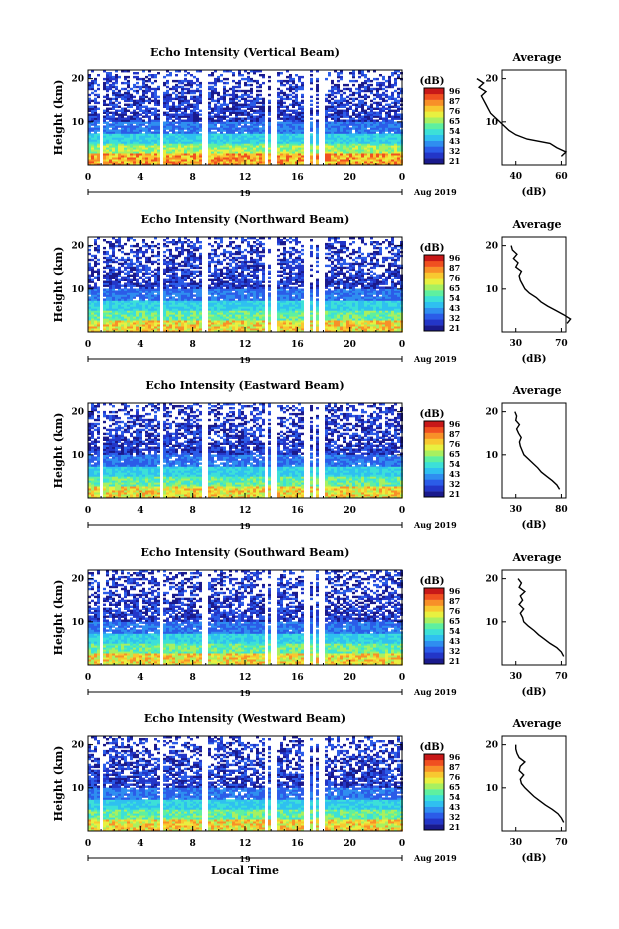 The height and width of the screenshot is (929, 619). What do you see at coordinates (534, 117) in the screenshot?
I see `average-frame` at bounding box center [534, 117].